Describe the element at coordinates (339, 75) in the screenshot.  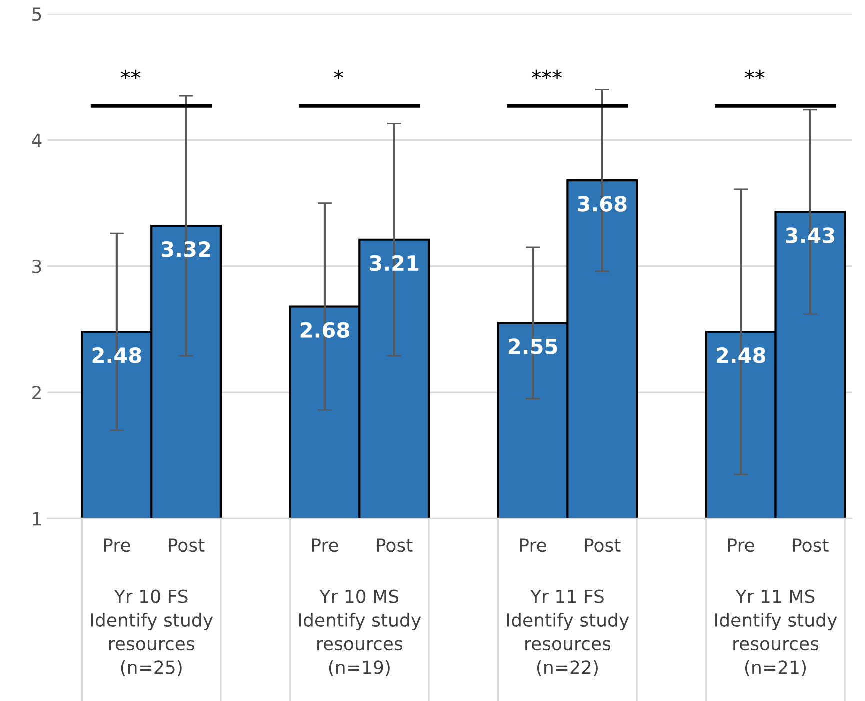
I see `annotation: *` at that location.